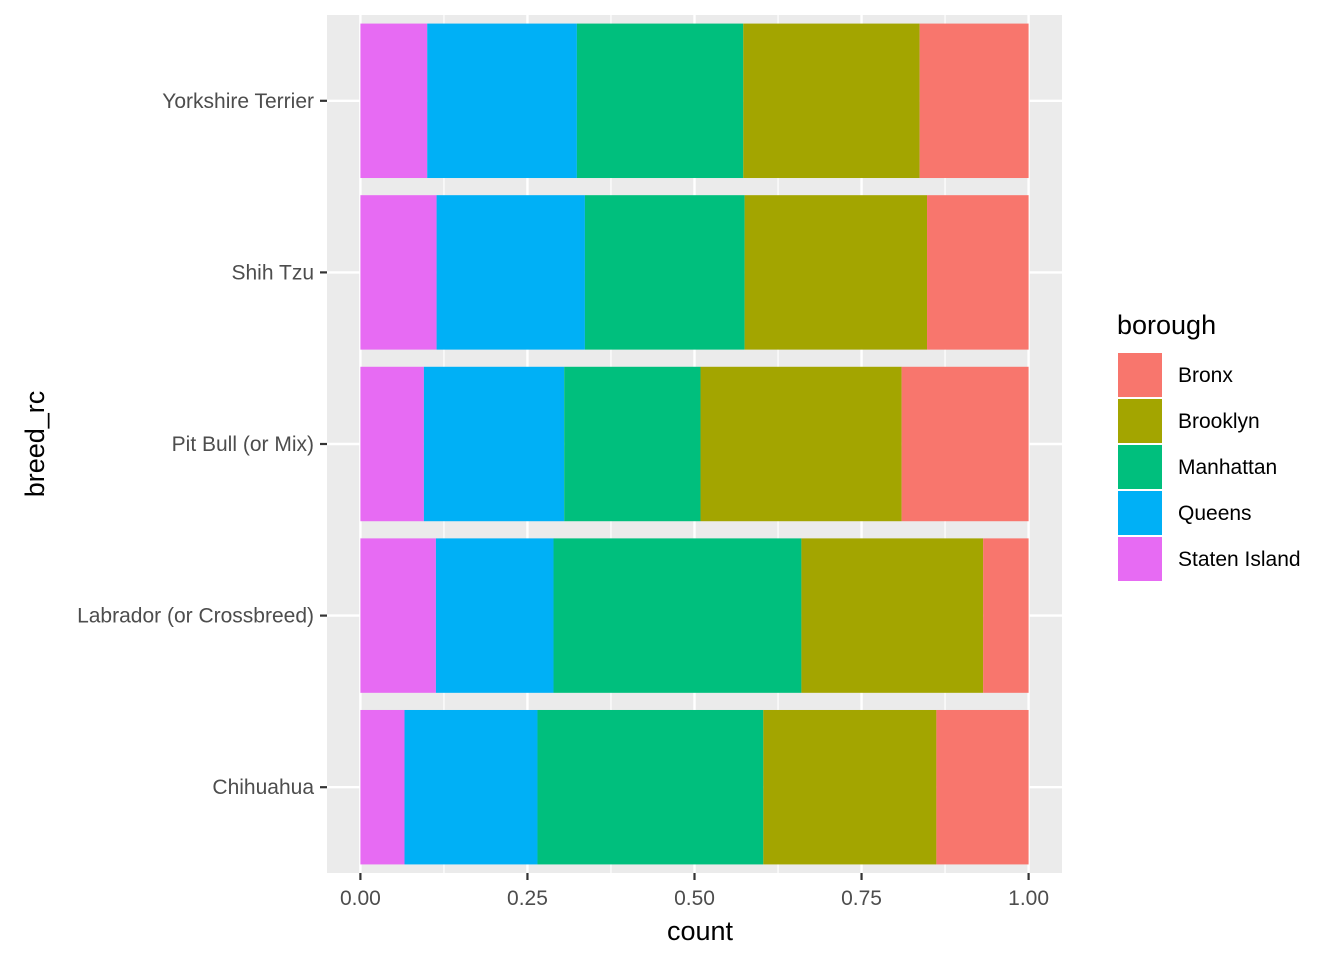 The width and height of the screenshot is (1344, 960). What do you see at coordinates (1006, 615) in the screenshot?
I see `bar-bronx-labrador-or-crossbreed` at bounding box center [1006, 615].